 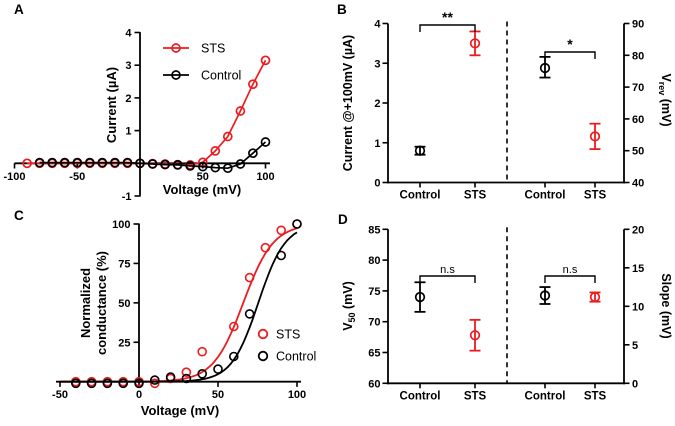 What do you see at coordinates (153, 155) in the screenshot?
I see `series-line-control` at bounding box center [153, 155].